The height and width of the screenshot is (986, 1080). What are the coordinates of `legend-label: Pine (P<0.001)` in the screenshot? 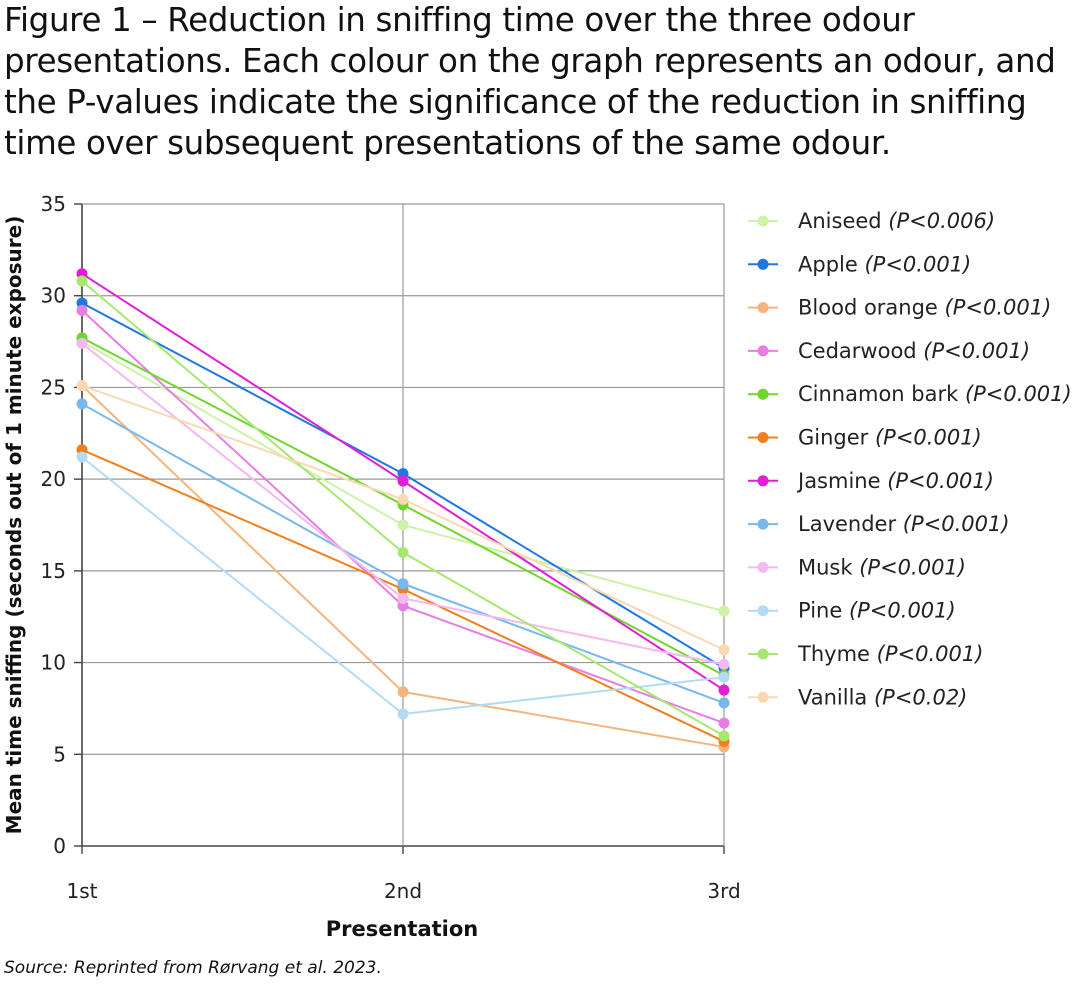 It's located at (877, 611).